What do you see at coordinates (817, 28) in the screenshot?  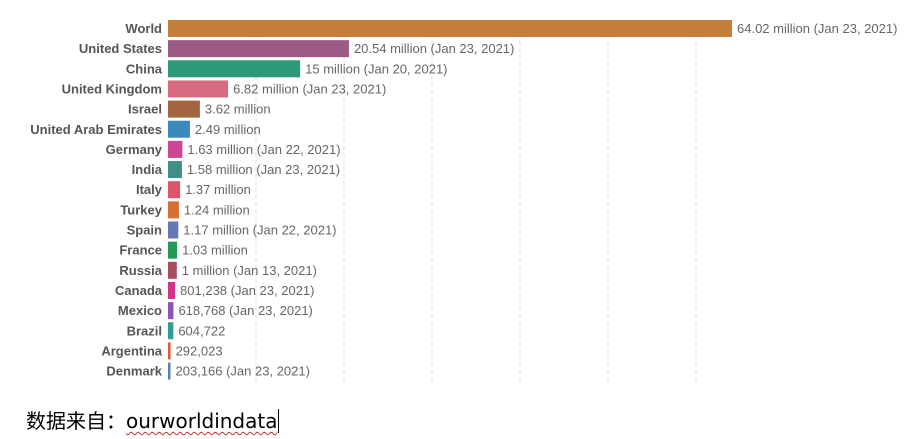 I see `value-label: 64.02 million (Jan 23, 2021)` at bounding box center [817, 28].